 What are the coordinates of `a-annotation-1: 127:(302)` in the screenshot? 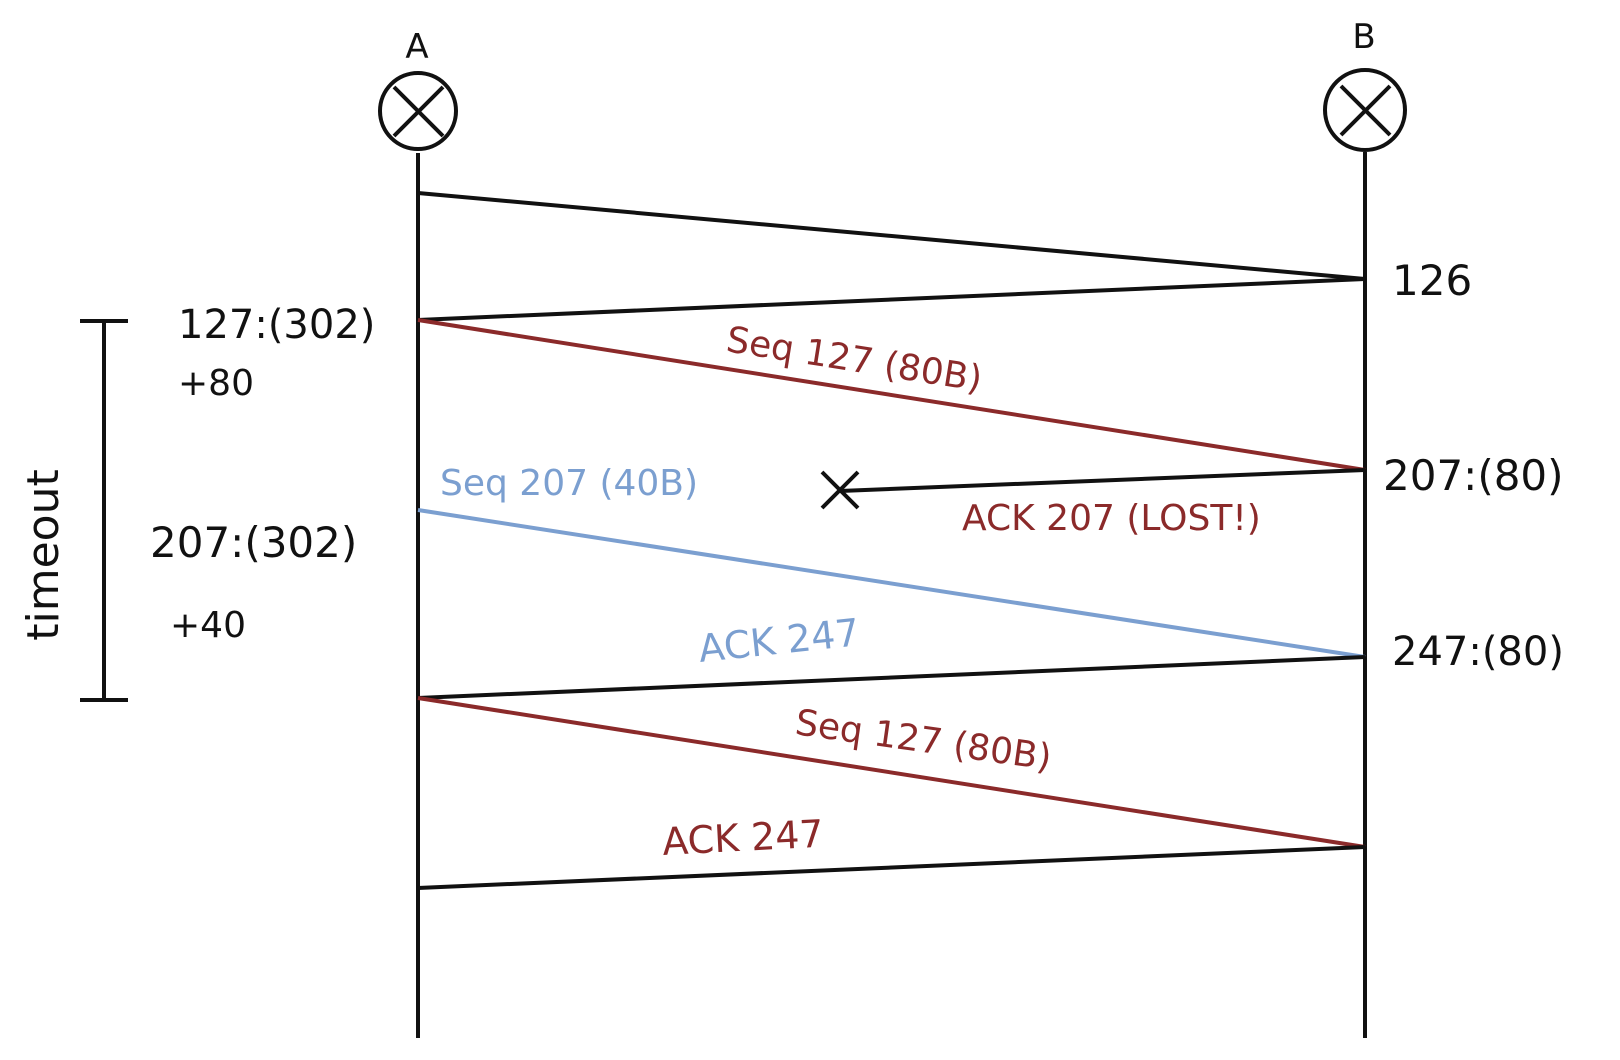 It's located at (276, 325).